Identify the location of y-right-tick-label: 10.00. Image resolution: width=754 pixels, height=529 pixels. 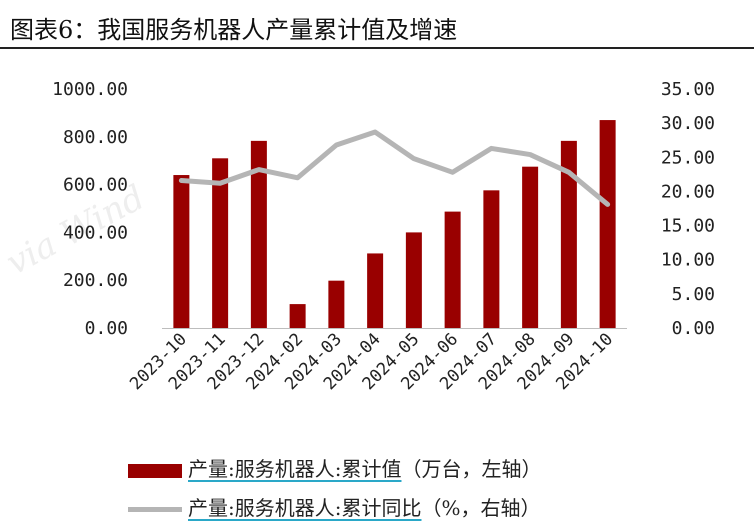
(688, 260).